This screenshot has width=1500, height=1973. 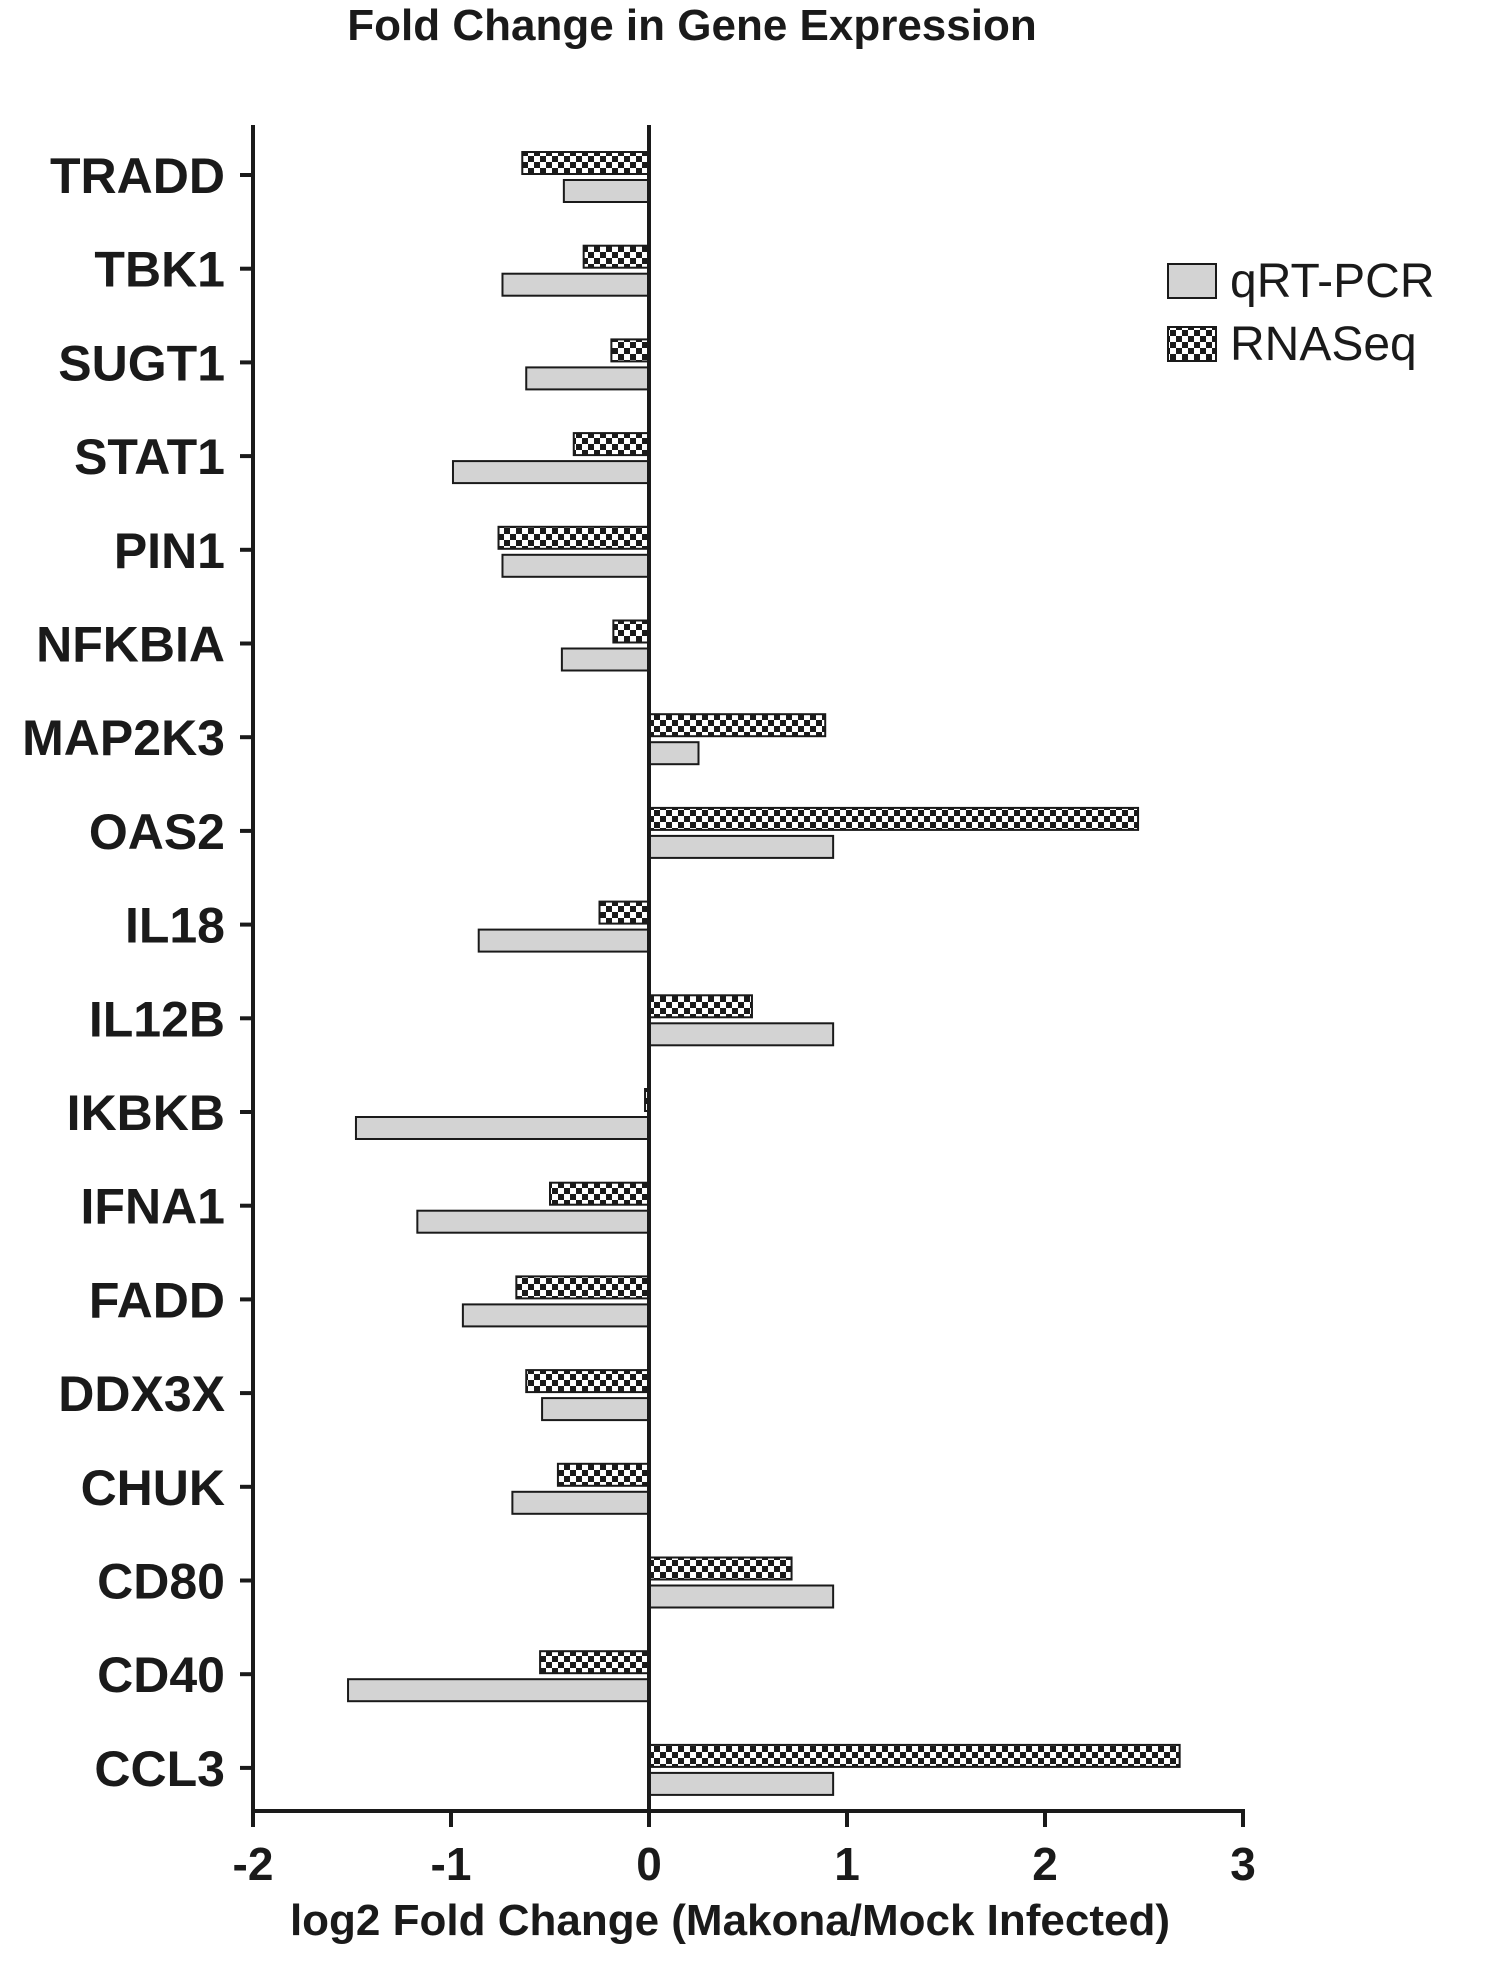 I want to click on category-label: SUGT1, so click(x=141, y=363).